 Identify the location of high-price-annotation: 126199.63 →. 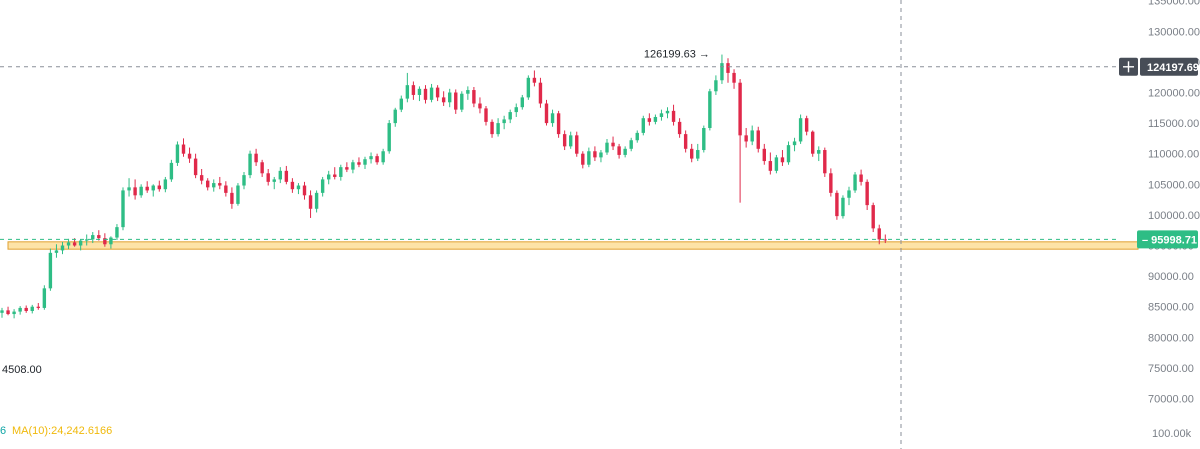
(677, 55).